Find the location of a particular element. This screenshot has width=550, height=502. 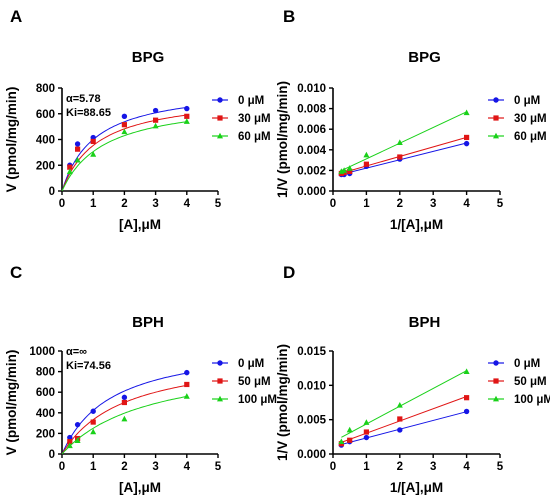

y-tick-label: 0.006 is located at coordinates (311, 130).